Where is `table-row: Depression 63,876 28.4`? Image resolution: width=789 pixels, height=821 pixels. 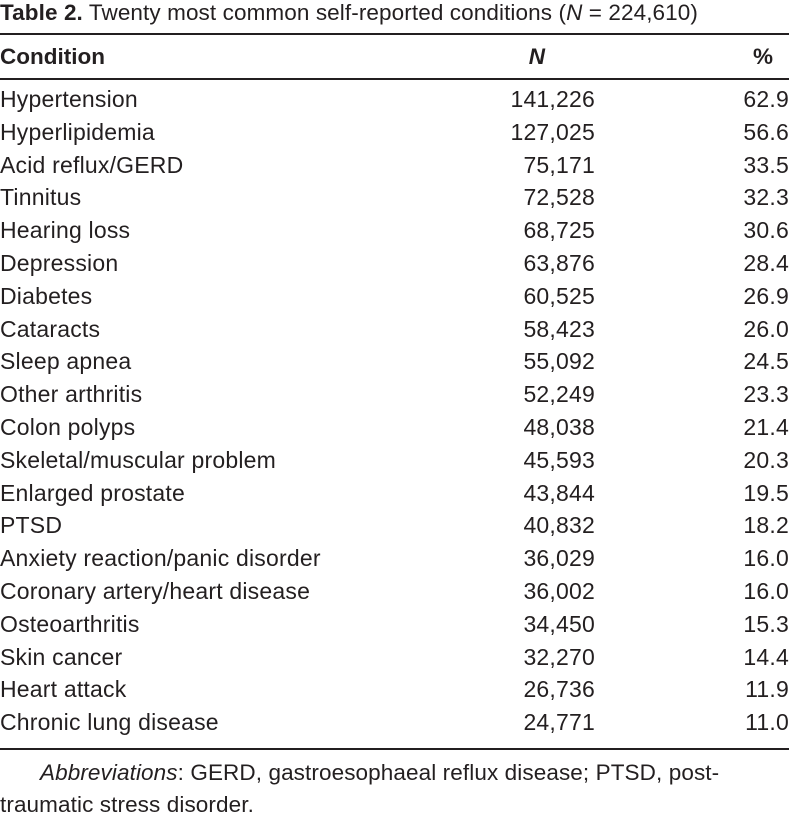 table-row: Depression 63,876 28.4 is located at coordinates (394, 263).